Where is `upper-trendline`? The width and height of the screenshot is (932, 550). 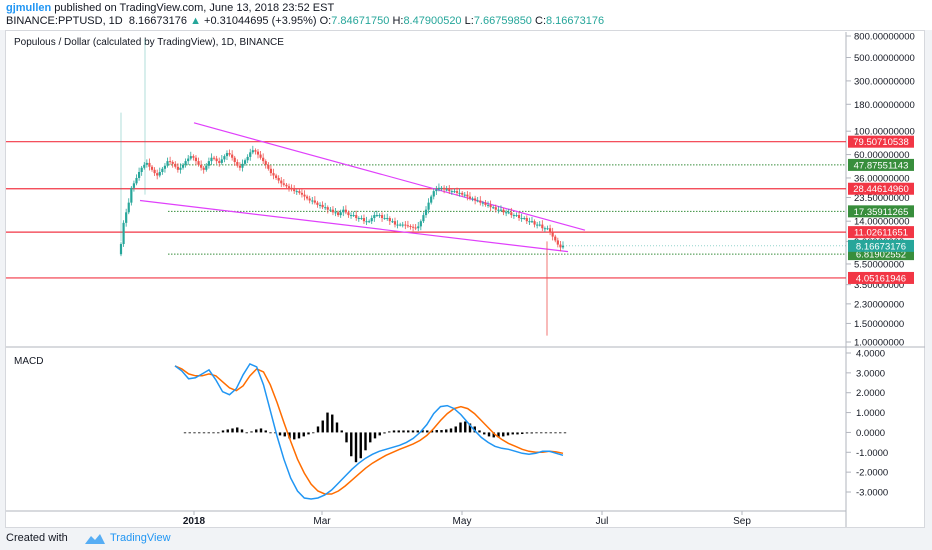
upper-trendline is located at coordinates (389, 176).